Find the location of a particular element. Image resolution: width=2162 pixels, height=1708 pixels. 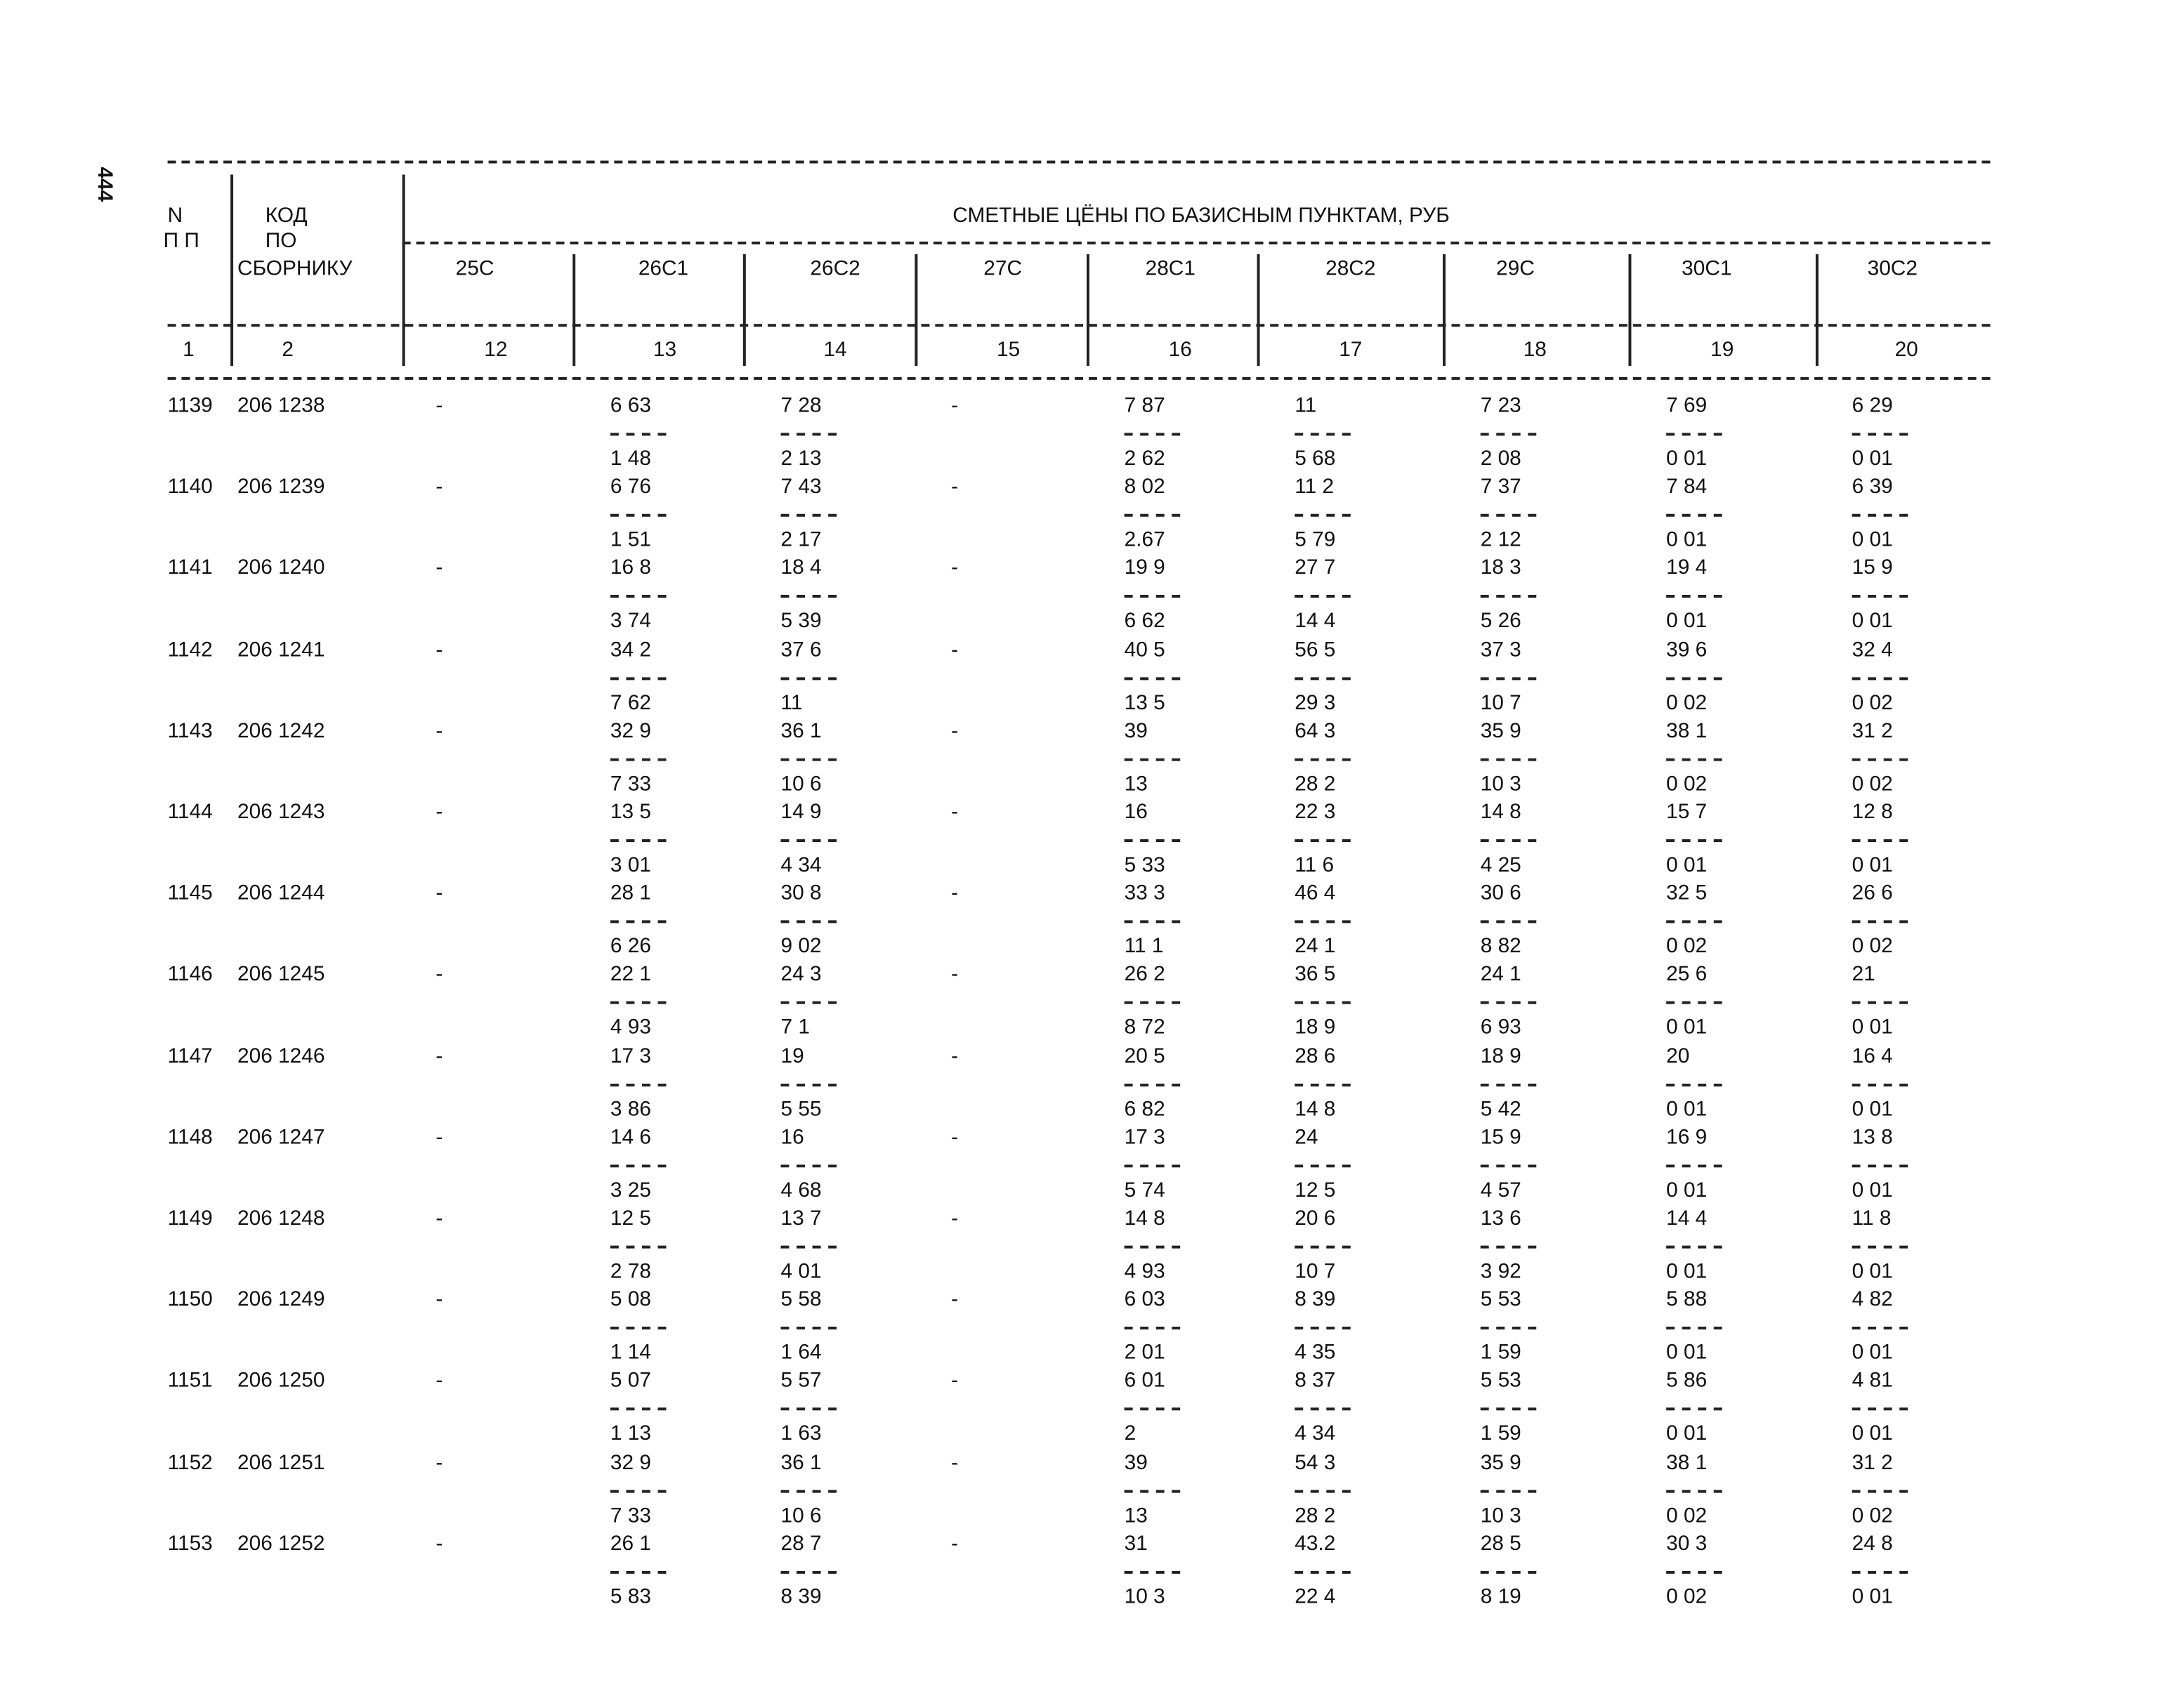

column-label: 28С2 is located at coordinates (1350, 268).